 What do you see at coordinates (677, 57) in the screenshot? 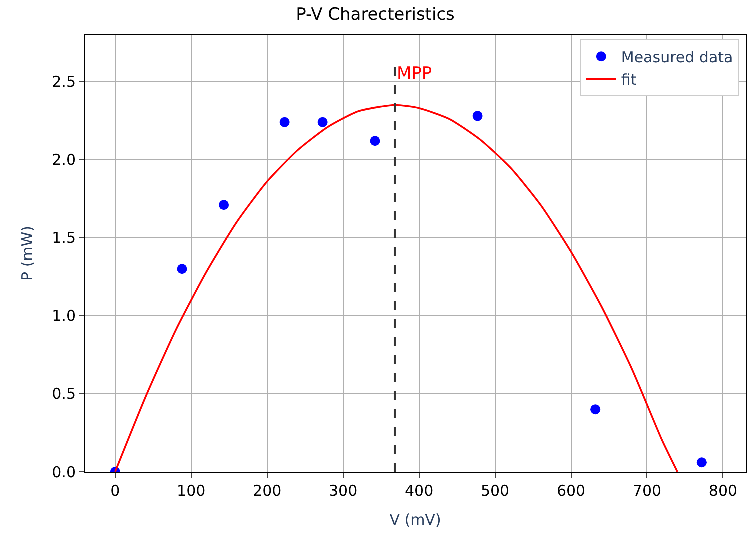
I see `legend-label: Measured data` at bounding box center [677, 57].